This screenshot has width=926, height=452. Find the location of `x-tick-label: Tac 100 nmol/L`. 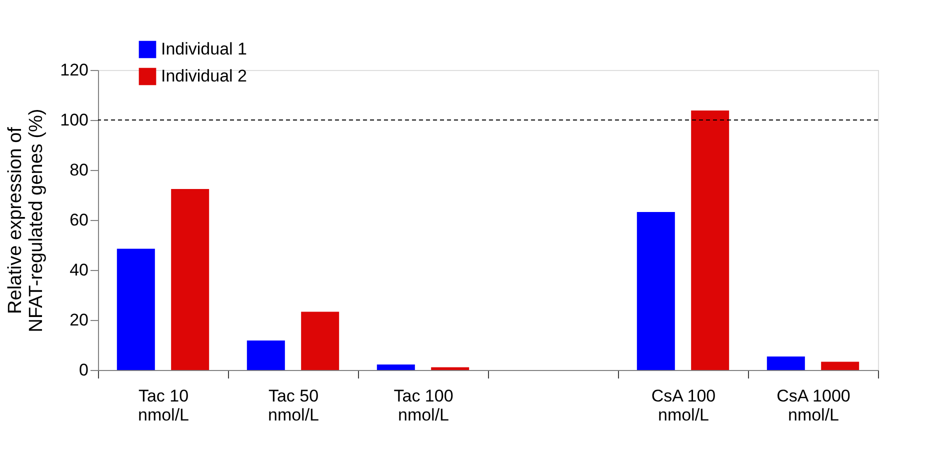

x-tick-label: Tac 100 nmol/L is located at coordinates (424, 405).